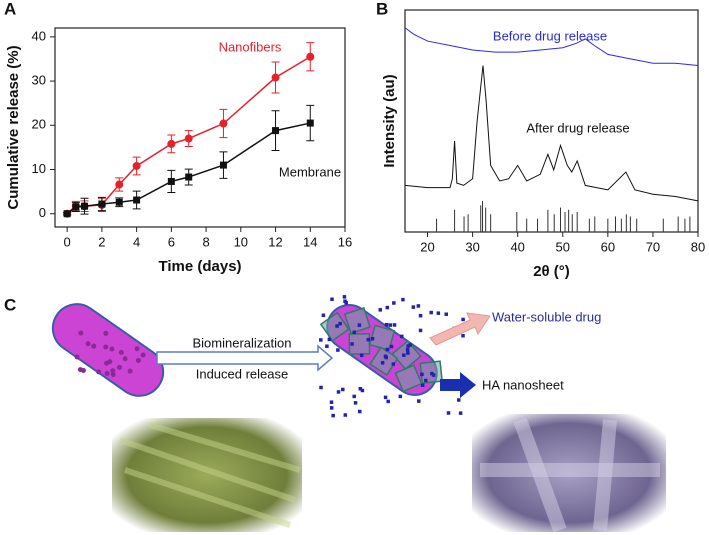  What do you see at coordinates (10, 304) in the screenshot?
I see `panel-label: C` at bounding box center [10, 304].